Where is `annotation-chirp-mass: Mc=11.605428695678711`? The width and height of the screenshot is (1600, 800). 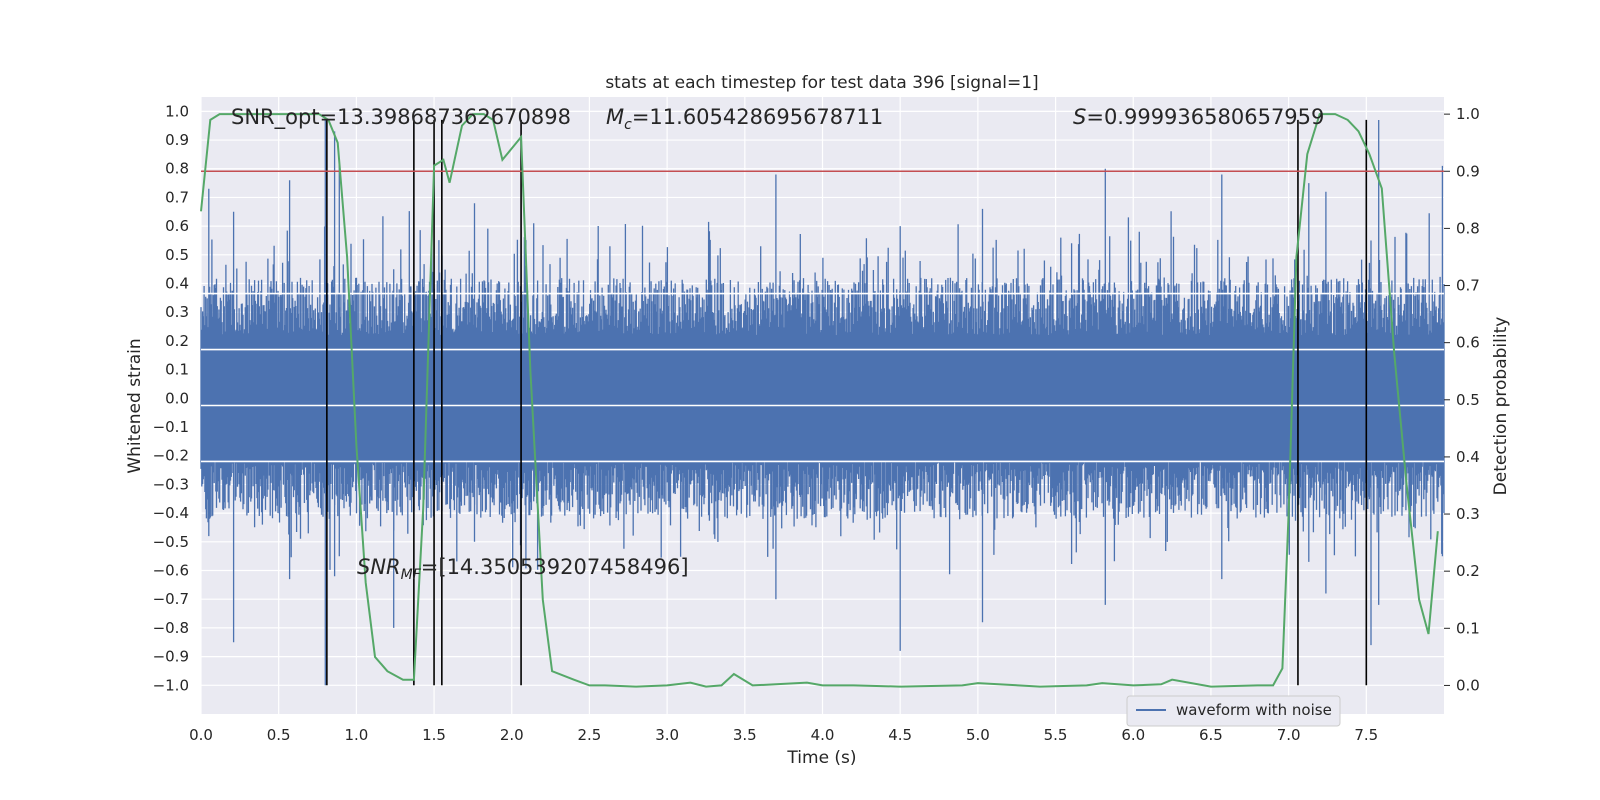 annotation-chirp-mass: Mc=11.605428695678711 is located at coordinates (744, 119).